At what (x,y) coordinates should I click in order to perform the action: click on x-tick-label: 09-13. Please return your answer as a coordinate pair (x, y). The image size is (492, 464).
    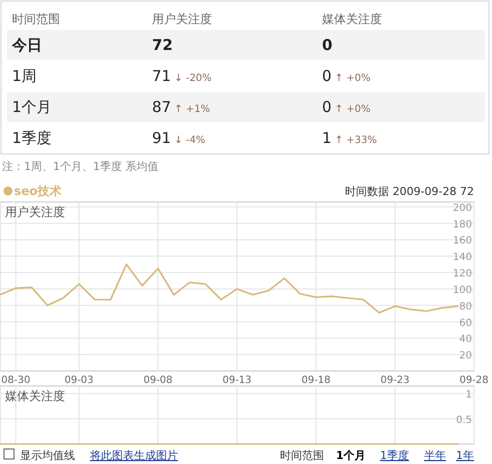
    Looking at the image, I should click on (237, 380).